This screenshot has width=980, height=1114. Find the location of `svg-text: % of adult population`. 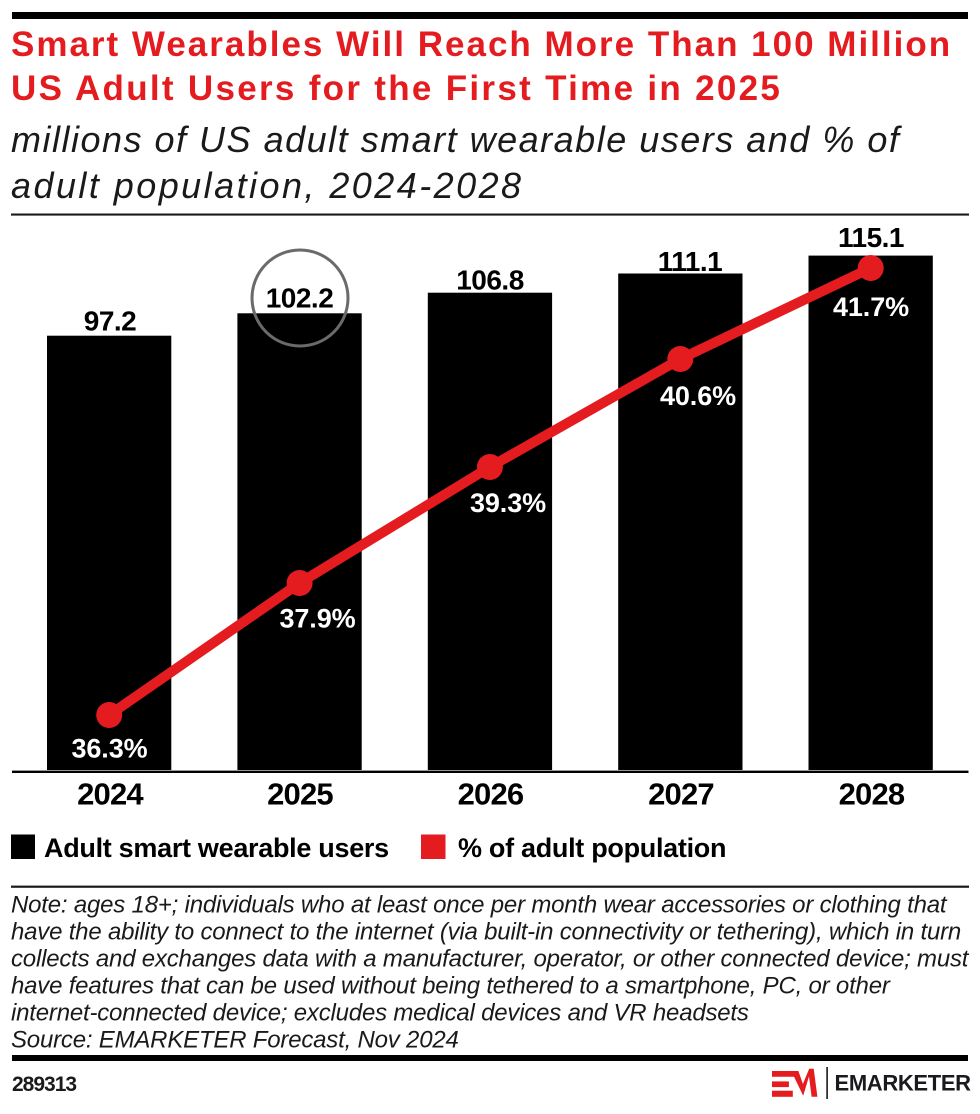

svg-text: % of adult population is located at coordinates (592, 848).